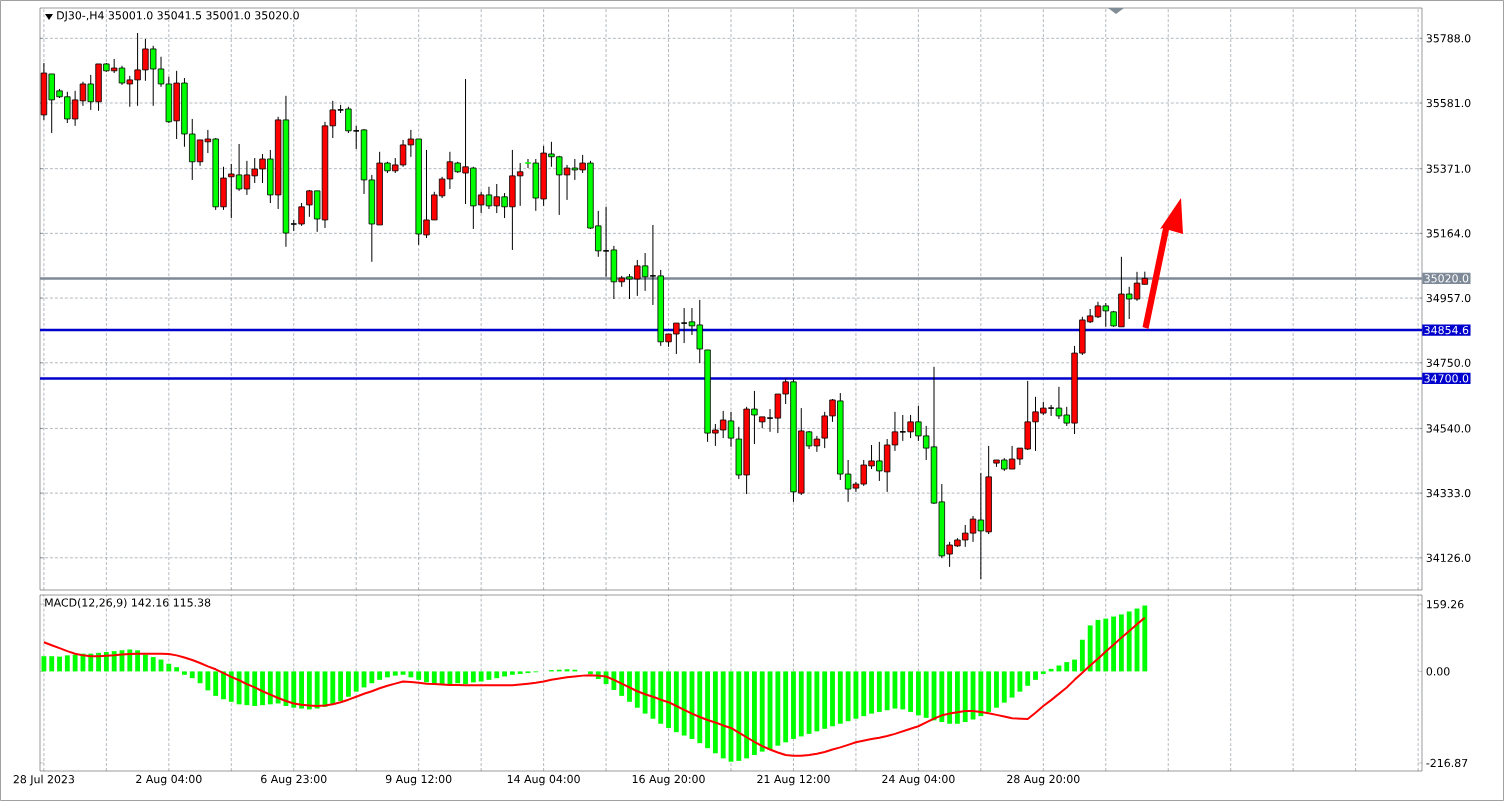 The height and width of the screenshot is (801, 1504). Describe the element at coordinates (1448, 103) in the screenshot. I see `y-tick-label: 35581.0` at that location.